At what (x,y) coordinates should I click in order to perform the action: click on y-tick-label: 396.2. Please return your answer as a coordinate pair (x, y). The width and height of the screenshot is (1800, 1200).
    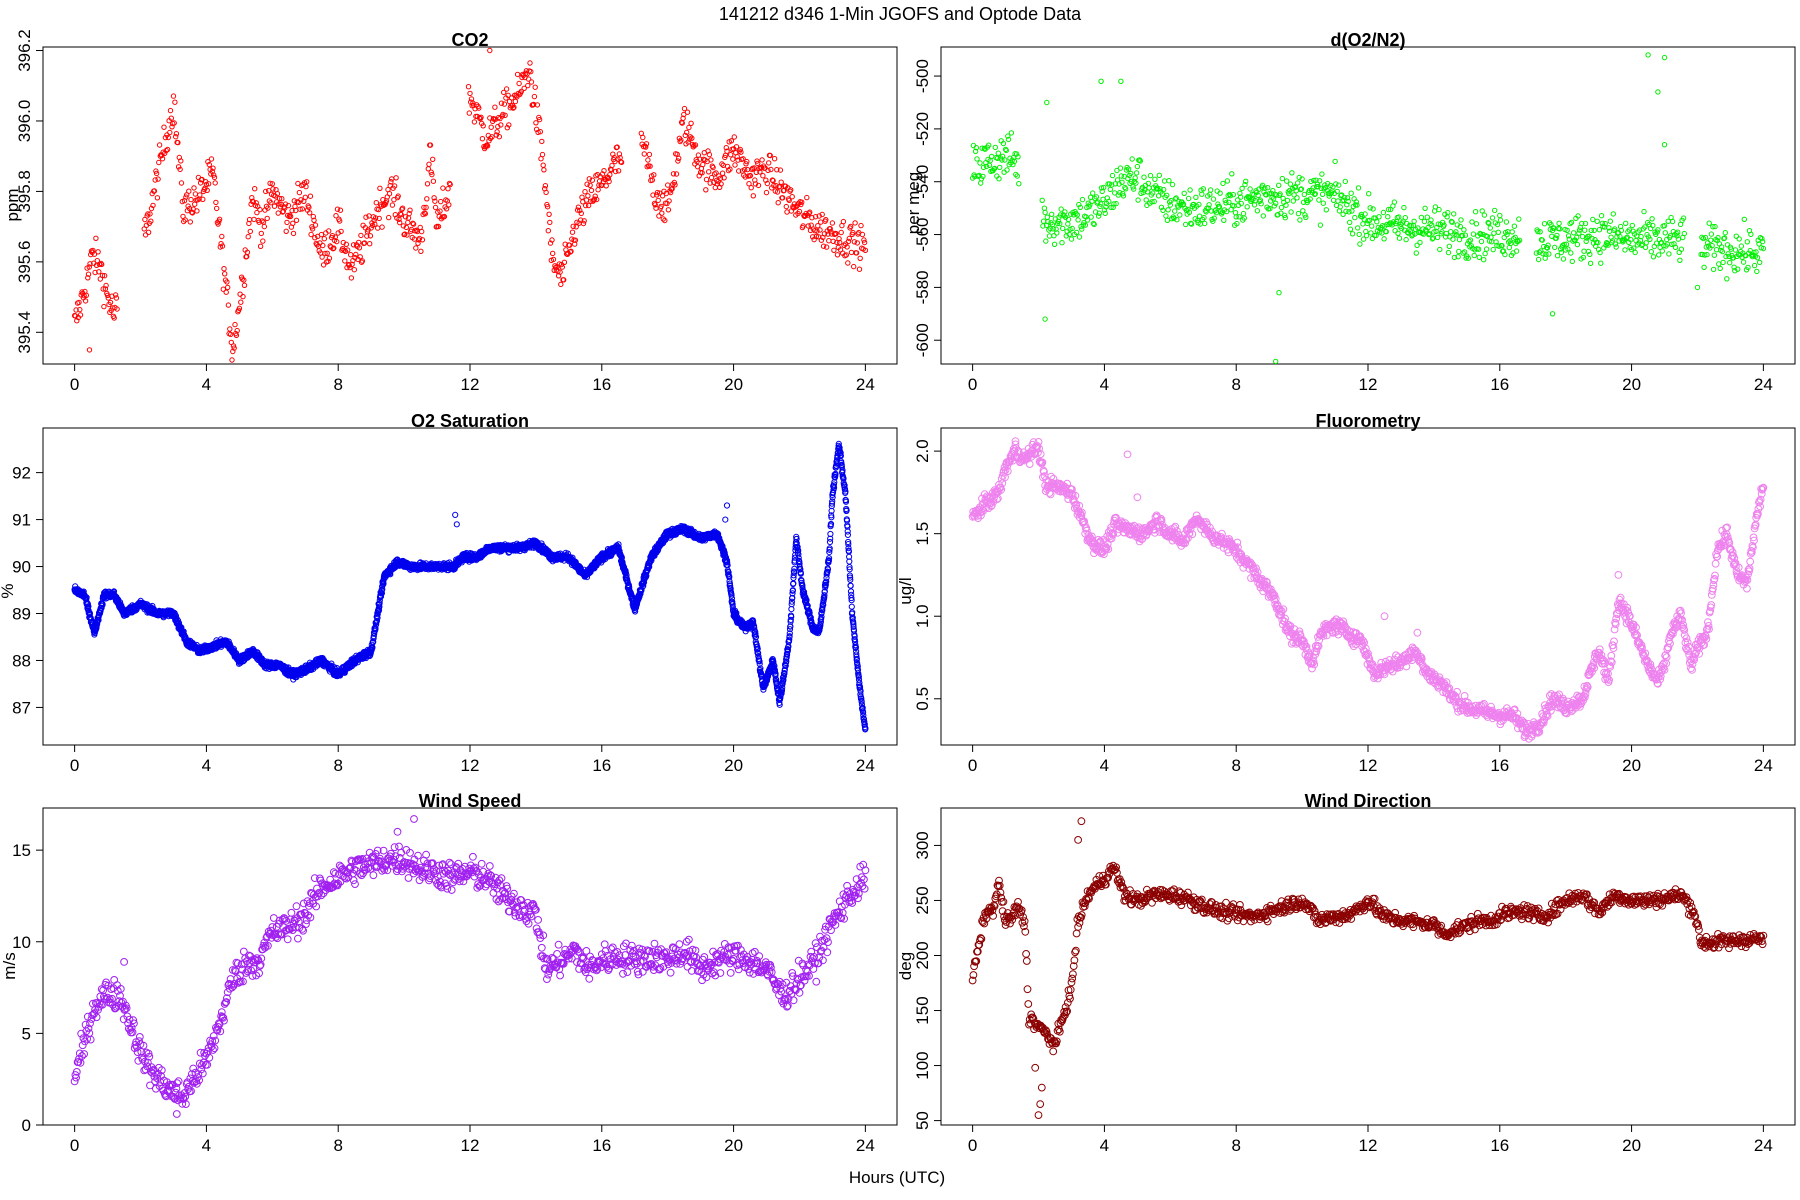
    Looking at the image, I should click on (24, 50).